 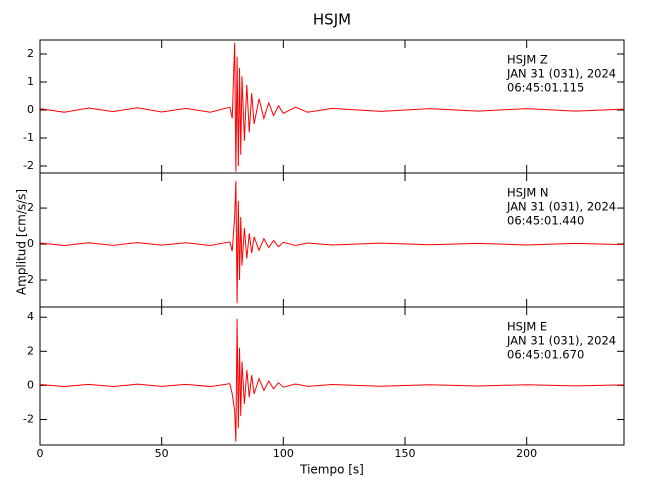 I want to click on y-tick-label: 1, so click(x=30, y=81).